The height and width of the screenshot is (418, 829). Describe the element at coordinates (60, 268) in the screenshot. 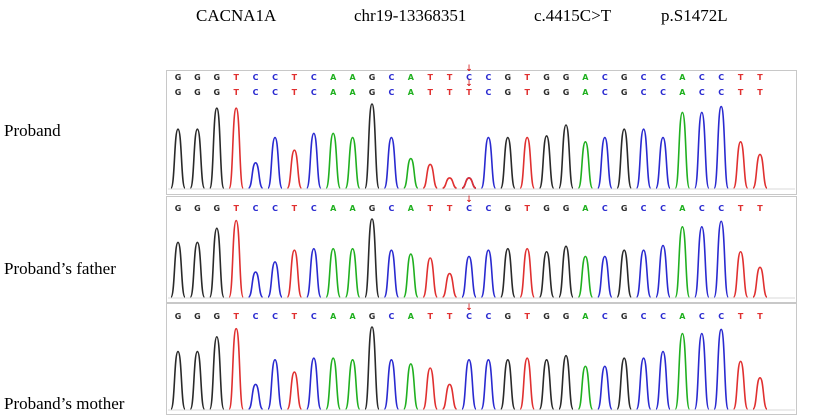

I see `sample-label-father: Proband’s father` at that location.